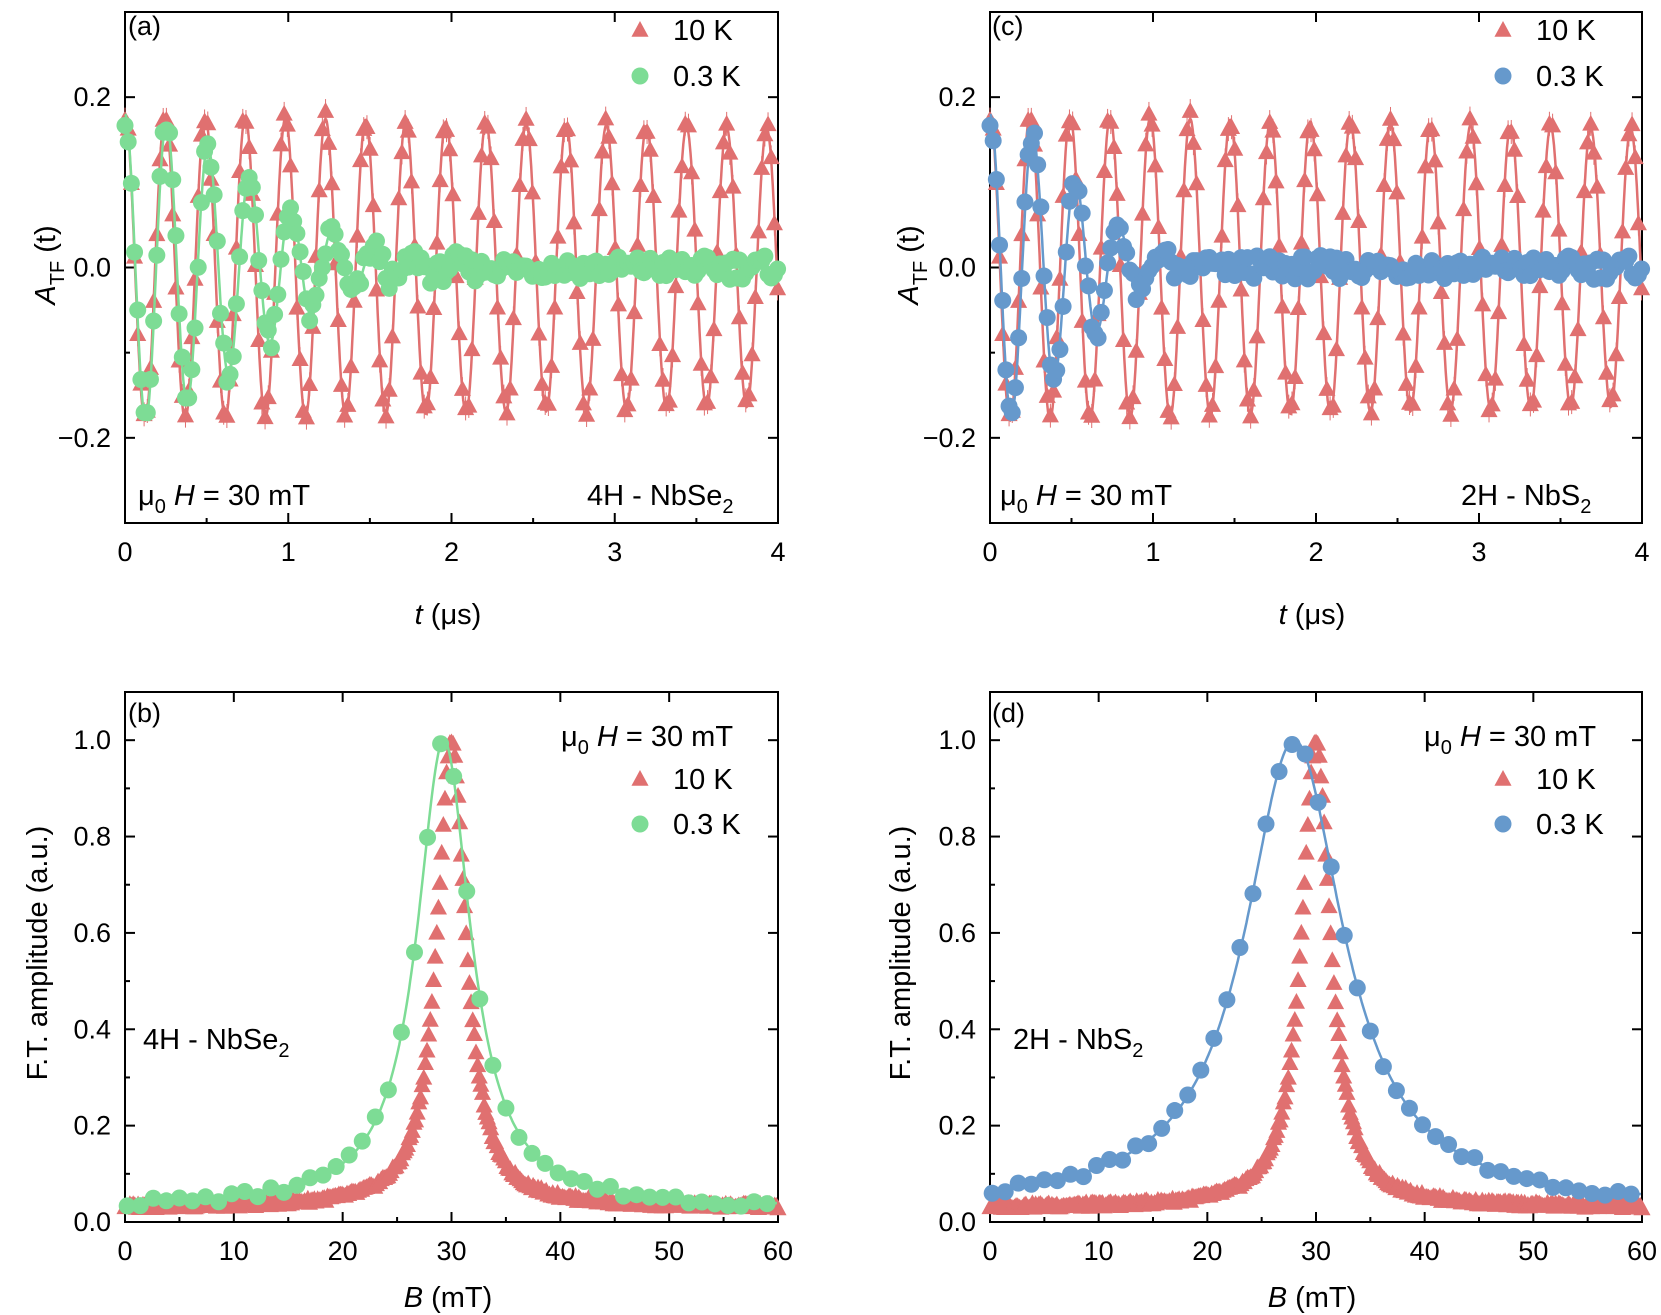  What do you see at coordinates (451, 552) in the screenshot?
I see `x-tick-label: 2` at bounding box center [451, 552].